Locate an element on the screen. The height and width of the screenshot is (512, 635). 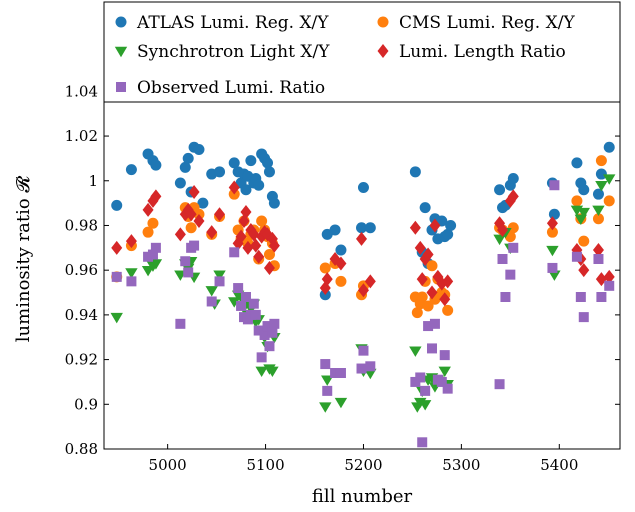
x-tick-label: 5000 is located at coordinates (168, 465).